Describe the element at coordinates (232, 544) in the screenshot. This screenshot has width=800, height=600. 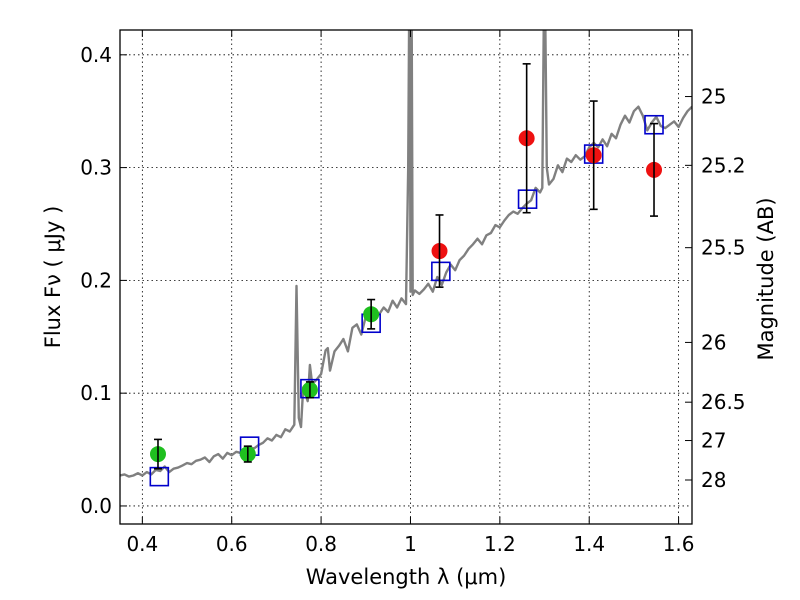
I see `x-tick-label: 0.6` at that location.